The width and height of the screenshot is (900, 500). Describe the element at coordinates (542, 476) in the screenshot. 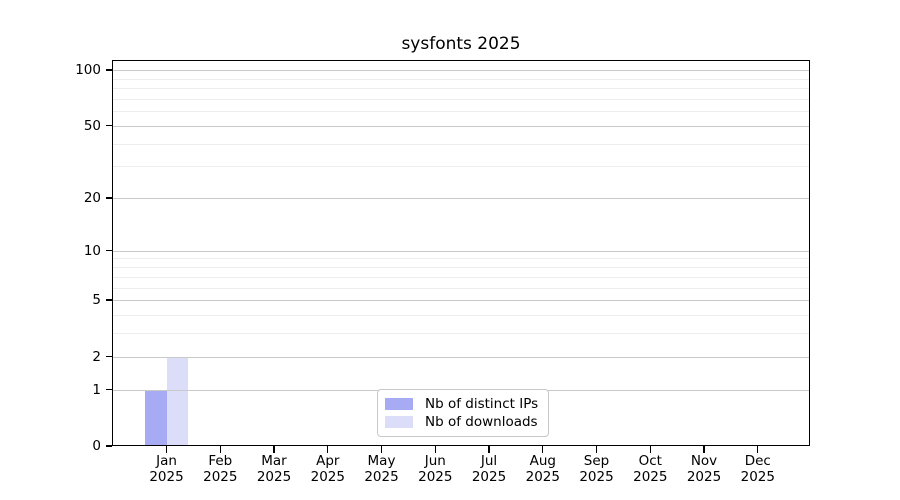

I see `x-tick-year-aug: 2025` at that location.